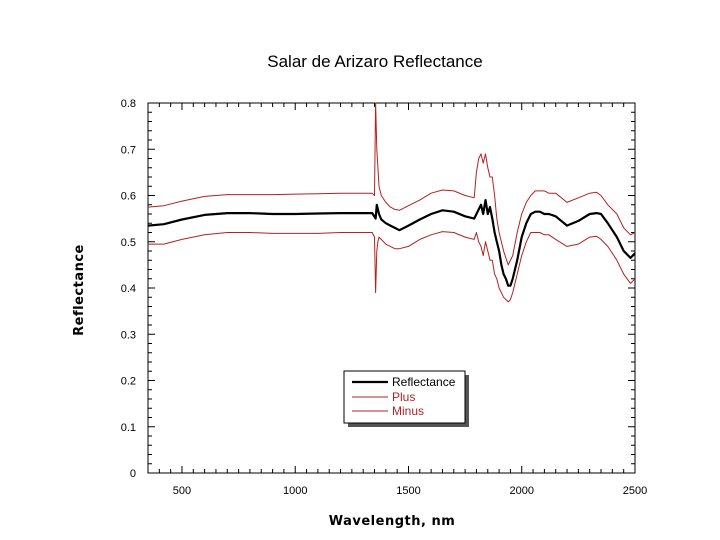 The image size is (720, 540). What do you see at coordinates (374, 61) in the screenshot?
I see `chart-title: Salar de Arizaro Reflectance` at bounding box center [374, 61].